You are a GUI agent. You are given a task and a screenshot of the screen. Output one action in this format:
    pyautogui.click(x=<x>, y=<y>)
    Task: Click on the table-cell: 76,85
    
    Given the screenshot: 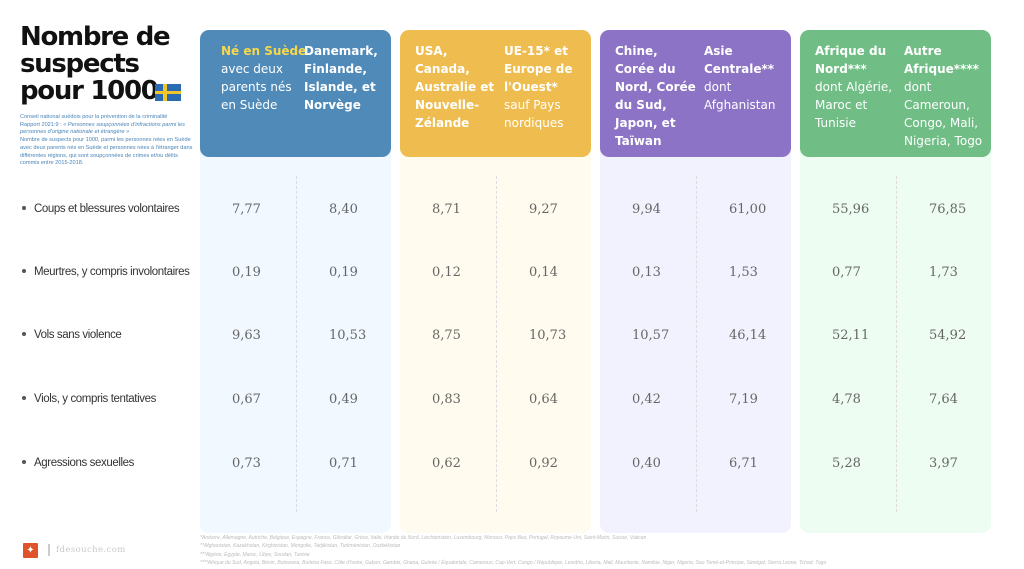 What is the action you would take?
    pyautogui.click(x=948, y=209)
    